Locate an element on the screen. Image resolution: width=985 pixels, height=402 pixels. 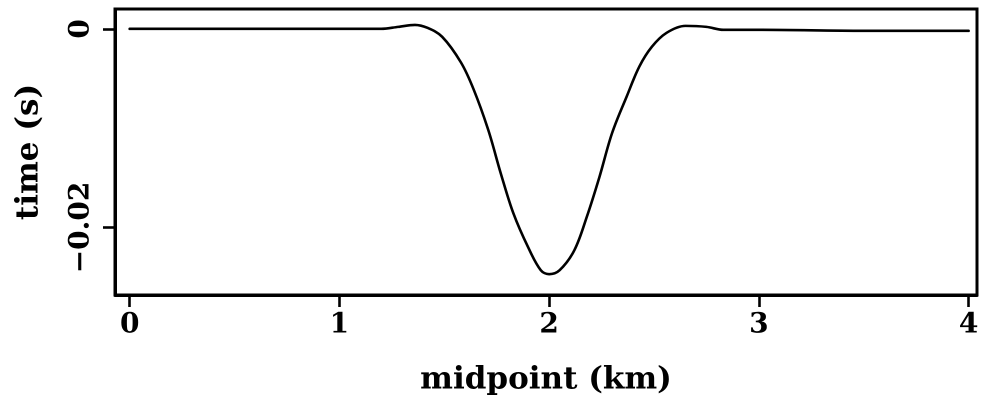
y-tick-label: −0.02 is located at coordinates (79, 228).